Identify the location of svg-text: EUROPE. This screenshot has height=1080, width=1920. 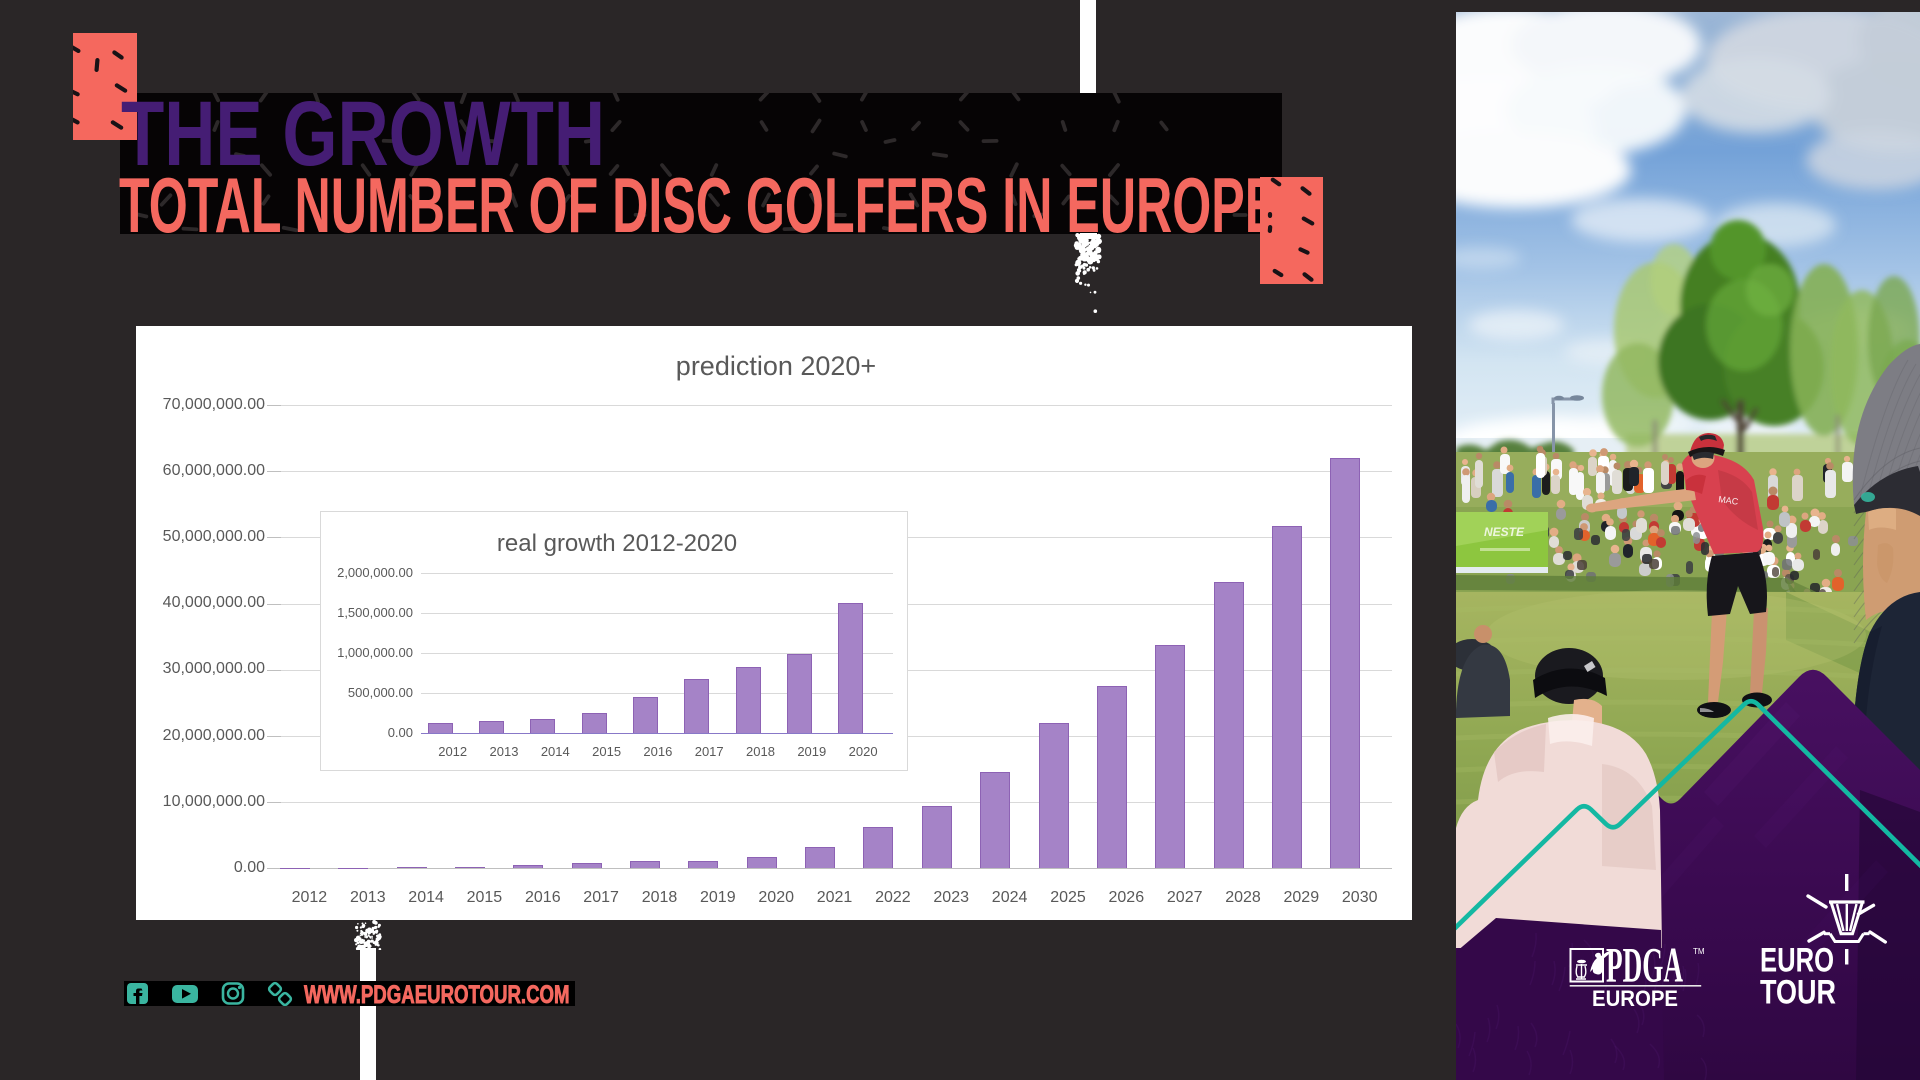
(1635, 998).